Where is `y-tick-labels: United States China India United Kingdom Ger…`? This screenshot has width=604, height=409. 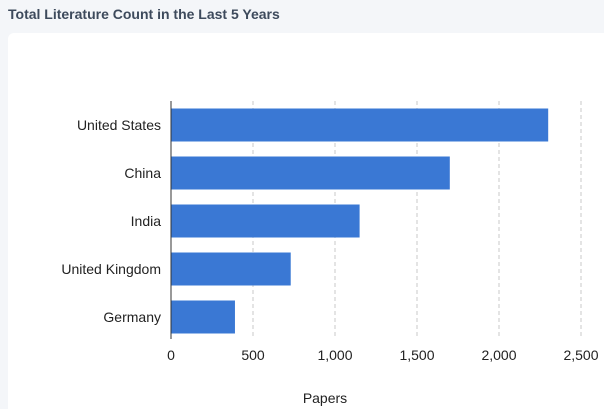
y-tick-labels: United States China India United Kingdom Ger… is located at coordinates (111, 221).